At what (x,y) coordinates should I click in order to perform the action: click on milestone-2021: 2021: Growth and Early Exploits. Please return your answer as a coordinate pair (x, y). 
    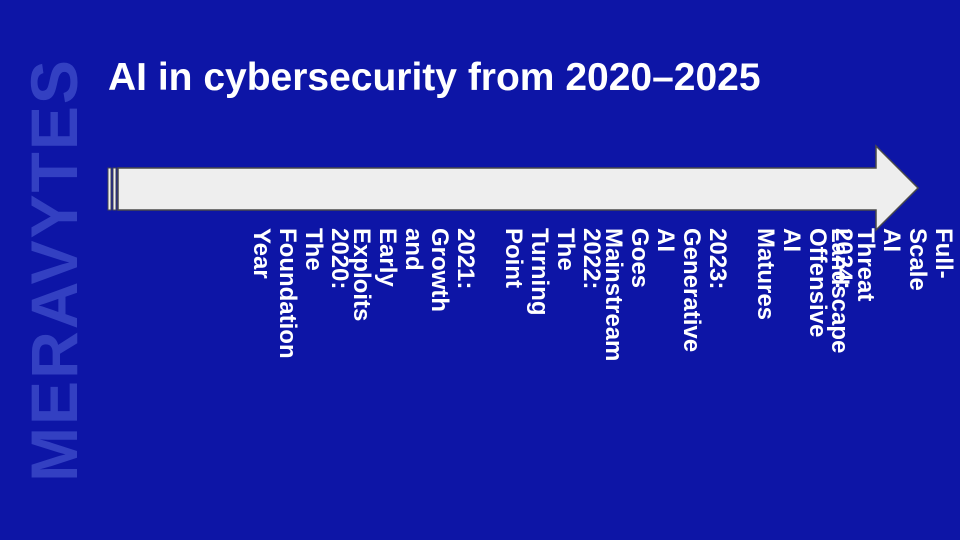
    Looking at the image, I should click on (358, 275).